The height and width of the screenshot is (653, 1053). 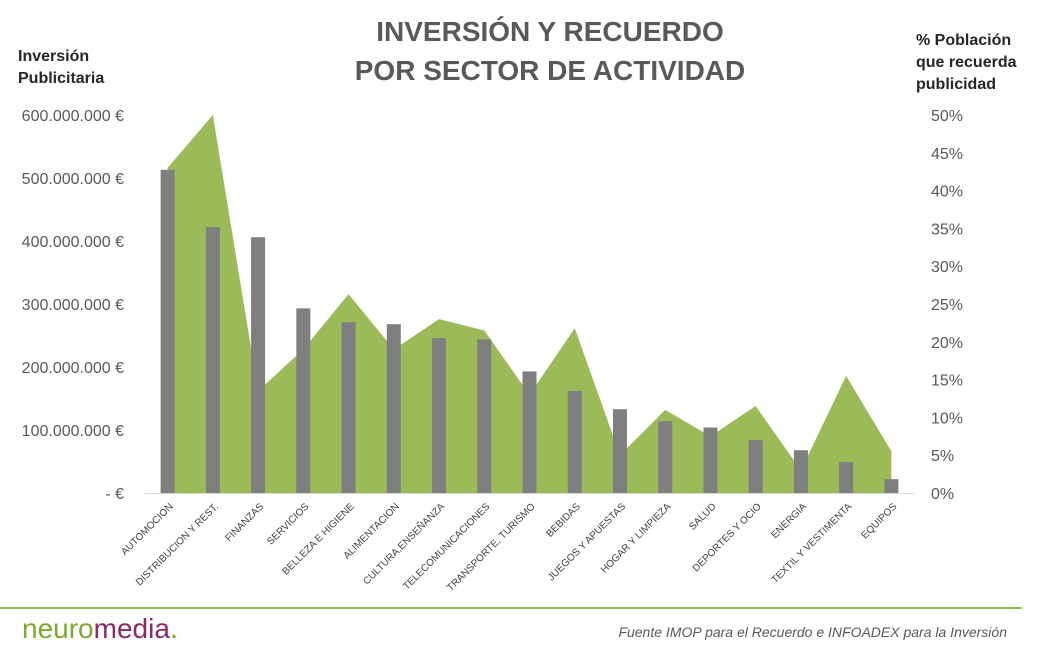 I want to click on right-axis-title: % Población que recuerda publicidad, so click(x=983, y=63).